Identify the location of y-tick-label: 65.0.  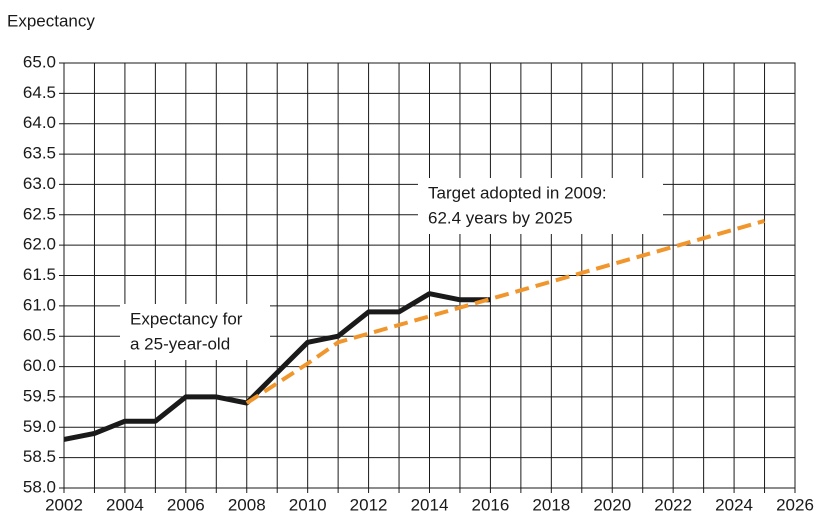
(39, 61).